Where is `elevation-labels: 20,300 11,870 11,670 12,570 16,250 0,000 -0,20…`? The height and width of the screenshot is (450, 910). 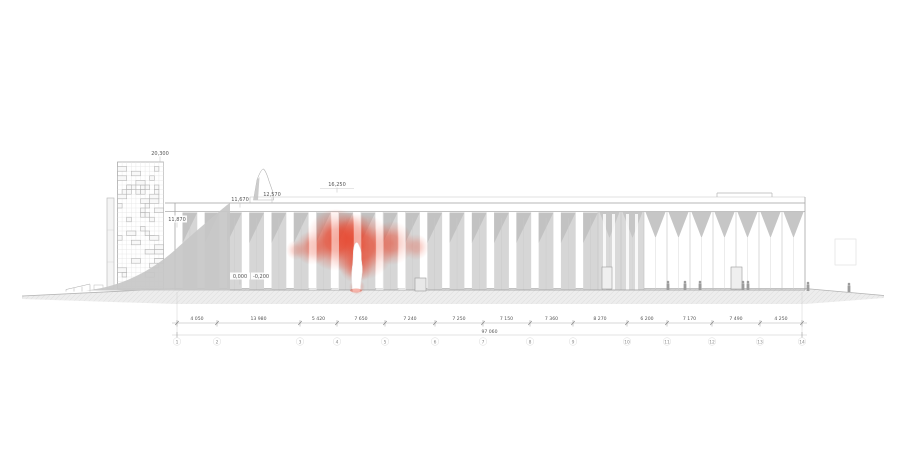
elevation-labels: 20,300 11,870 11,670 12,570 16,250 0,000 -0,20… is located at coordinates (252, 218).